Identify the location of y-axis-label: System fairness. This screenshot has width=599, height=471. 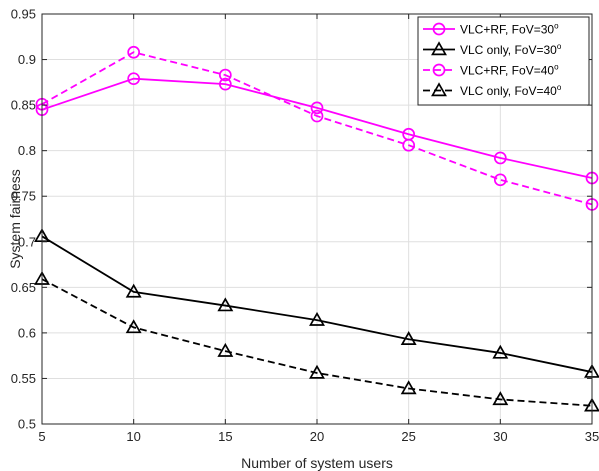
(15, 219).